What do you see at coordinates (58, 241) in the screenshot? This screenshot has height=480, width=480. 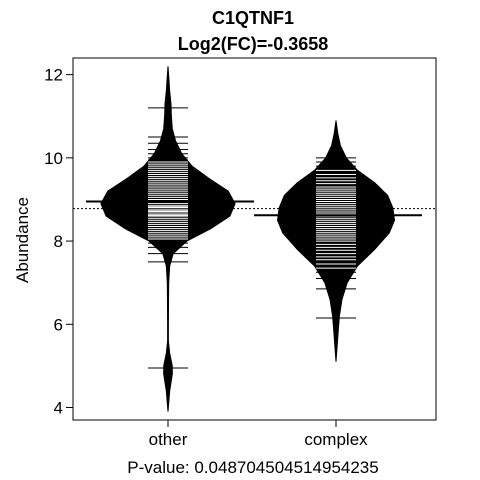 I see `y-tick-label: 8` at bounding box center [58, 241].